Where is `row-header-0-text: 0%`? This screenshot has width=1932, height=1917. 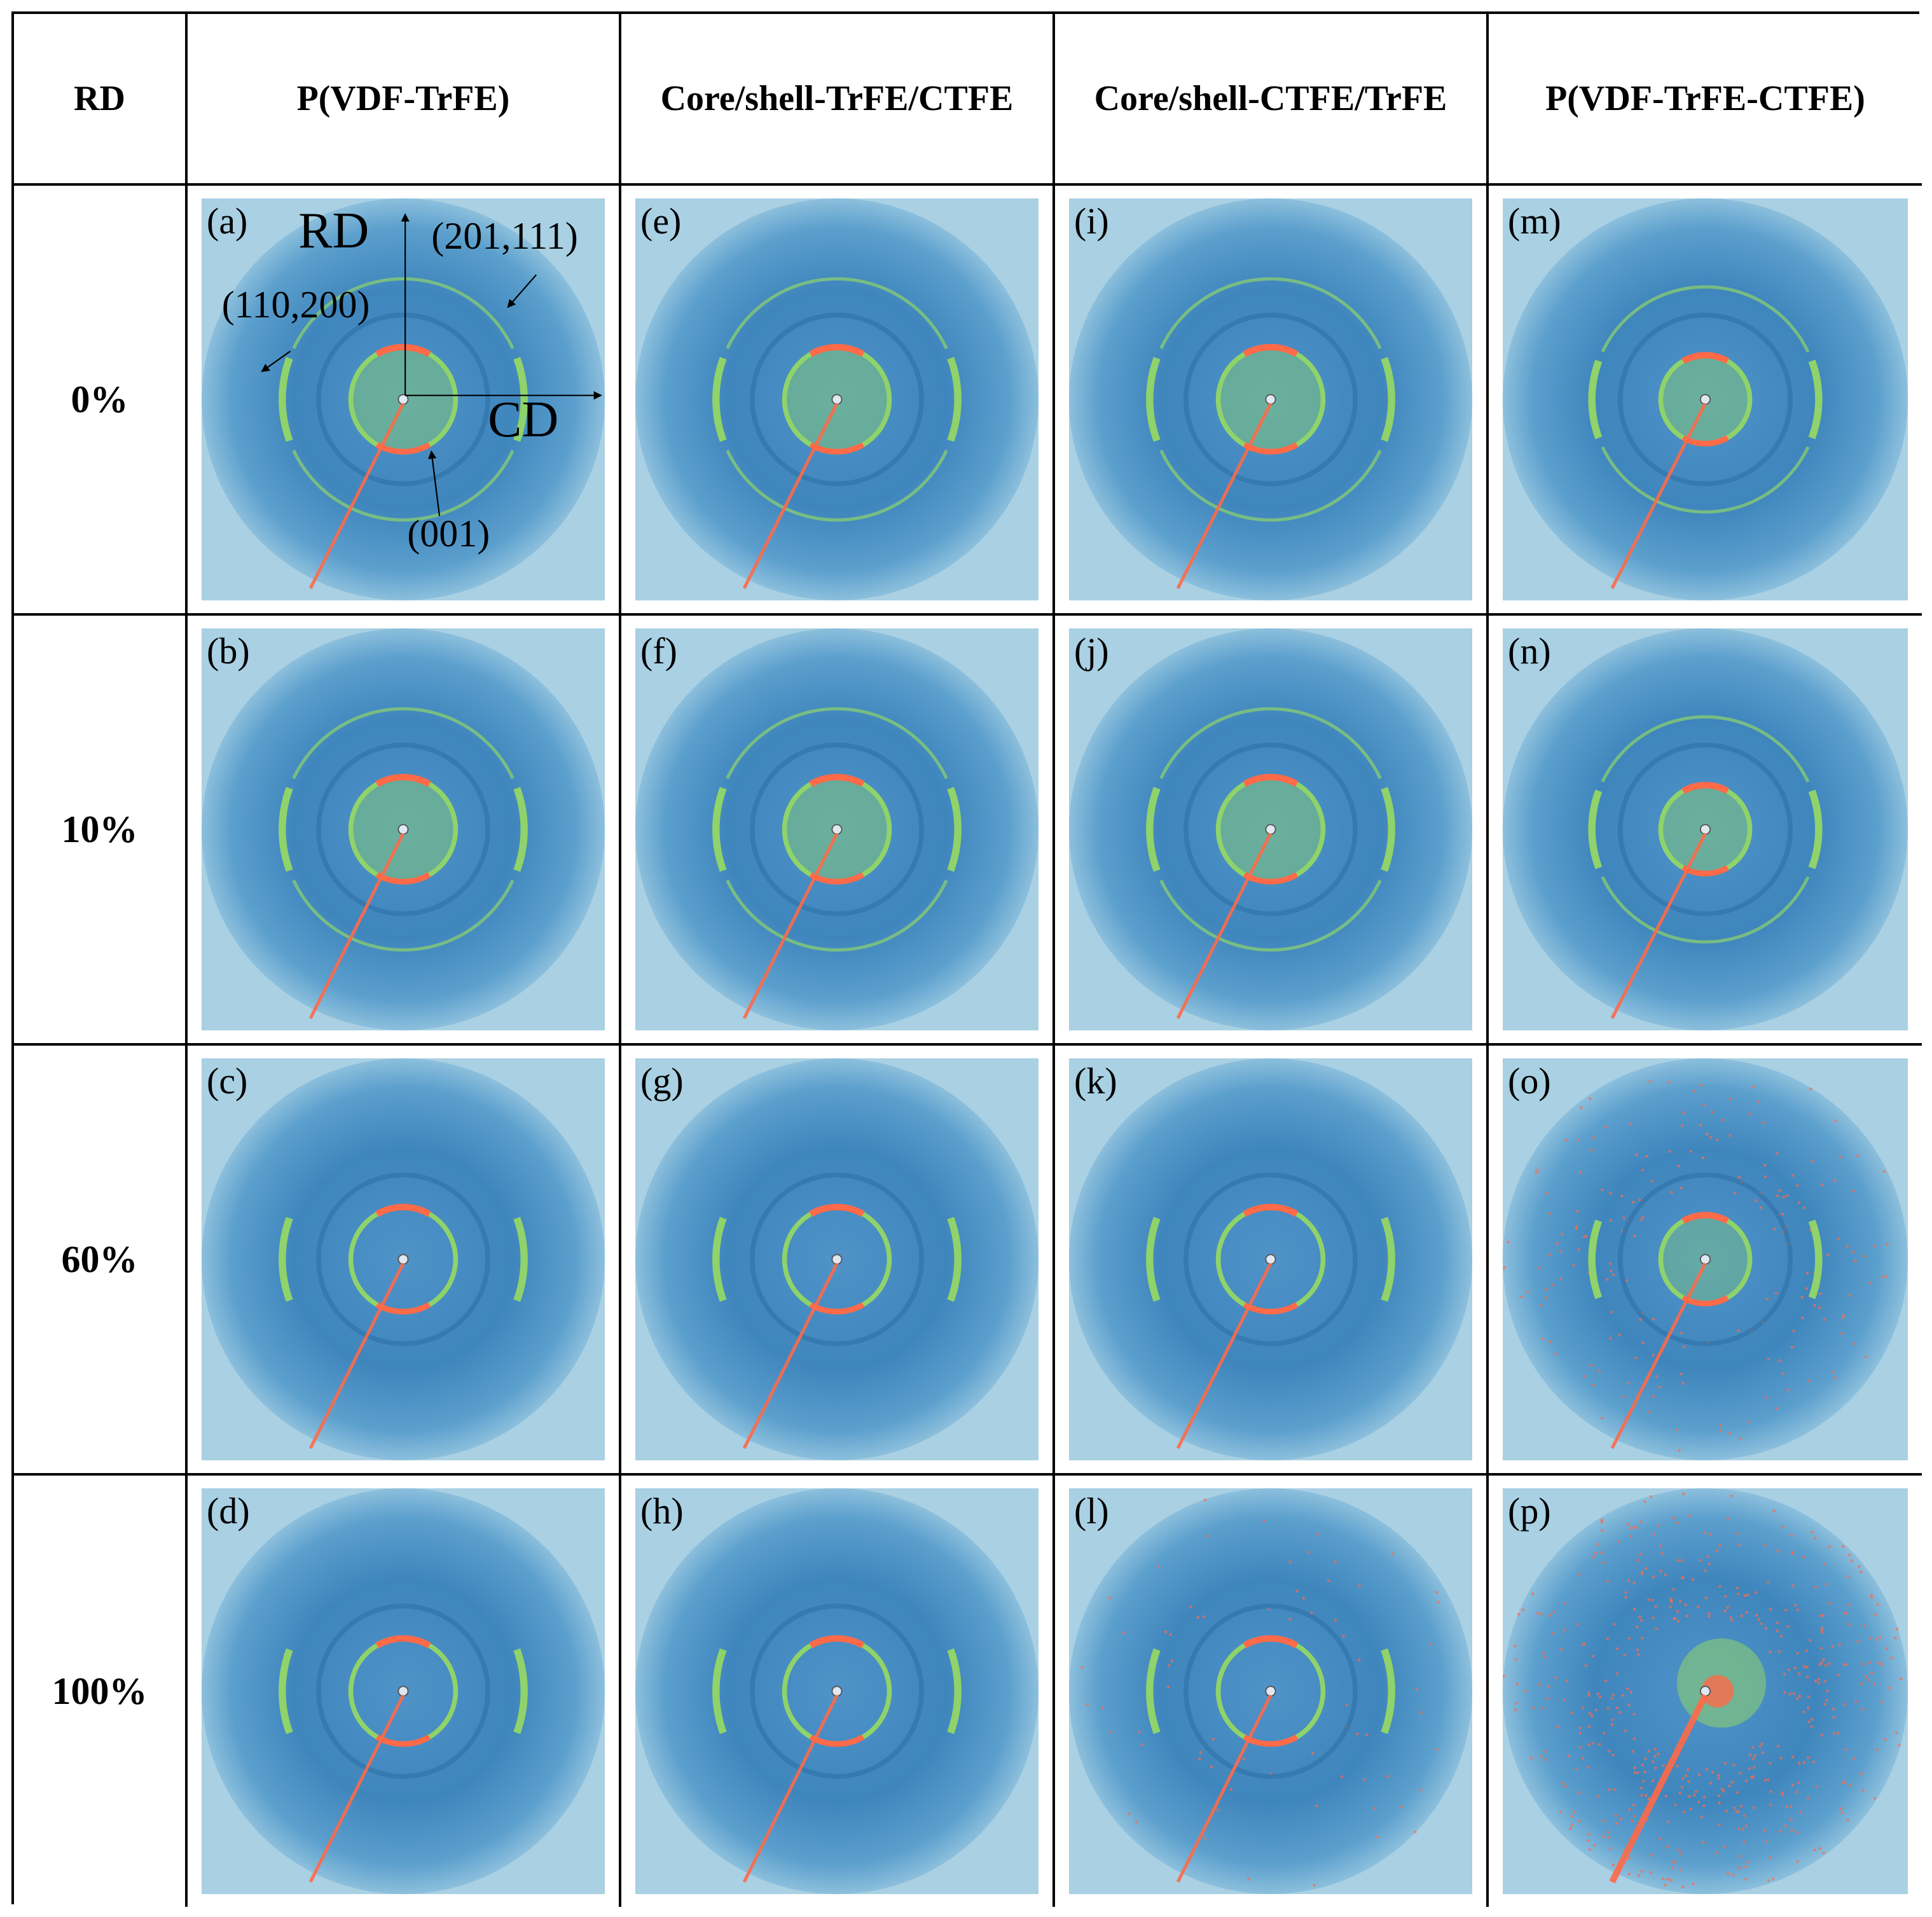 row-header-0-text: 0% is located at coordinates (100, 399).